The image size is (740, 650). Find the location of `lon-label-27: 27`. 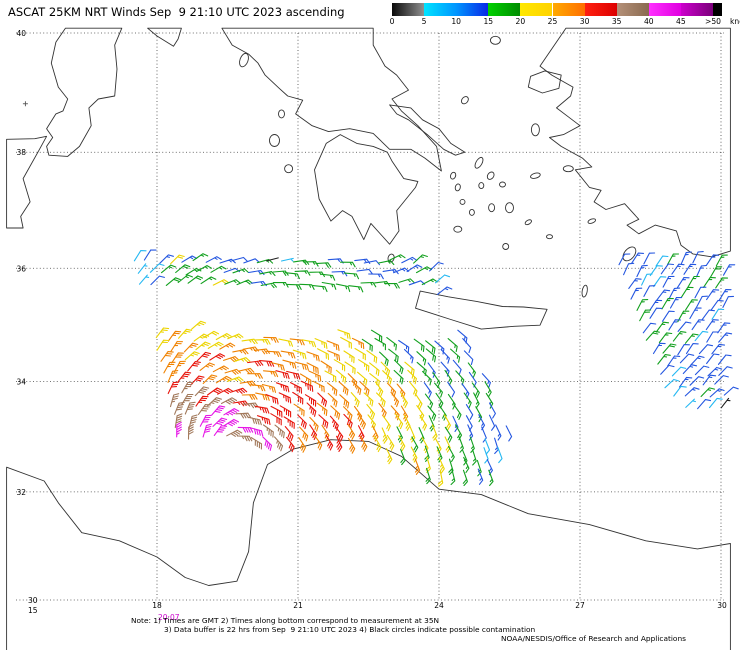

lon-label-27: 27 is located at coordinates (580, 605).